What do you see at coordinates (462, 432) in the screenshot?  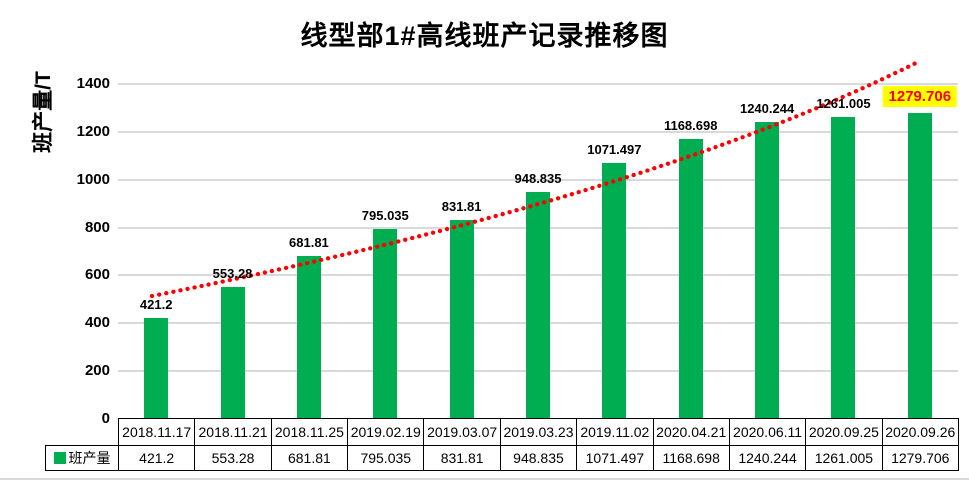 I see `date-cell: 2019.03.07` at bounding box center [462, 432].